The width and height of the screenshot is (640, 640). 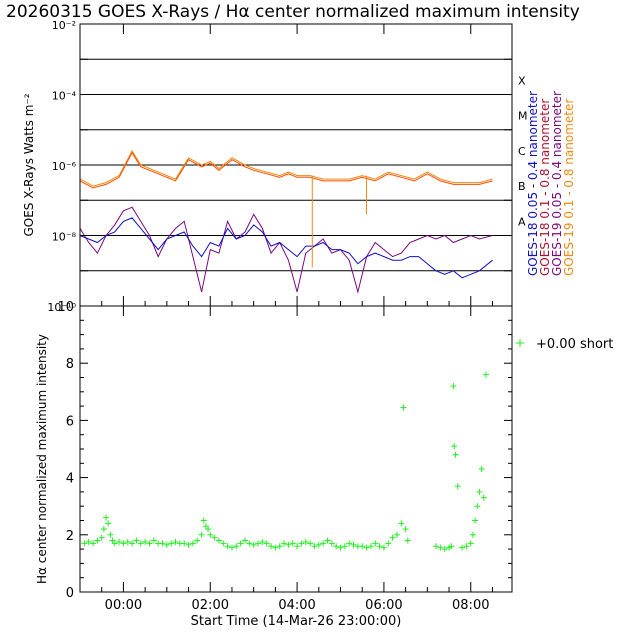 What do you see at coordinates (70, 364) in the screenshot?
I see `halpha-y-tick-label: 8` at bounding box center [70, 364].